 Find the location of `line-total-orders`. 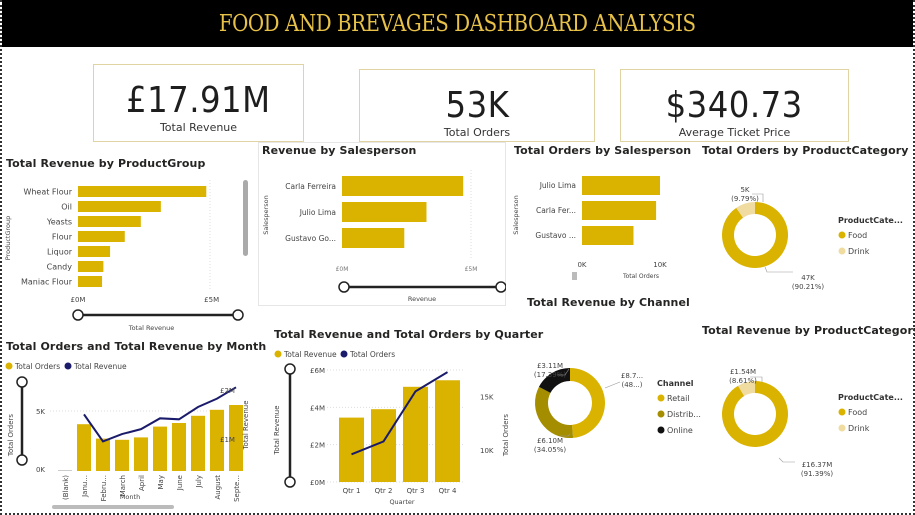

line-total-orders is located at coordinates (400, 413).